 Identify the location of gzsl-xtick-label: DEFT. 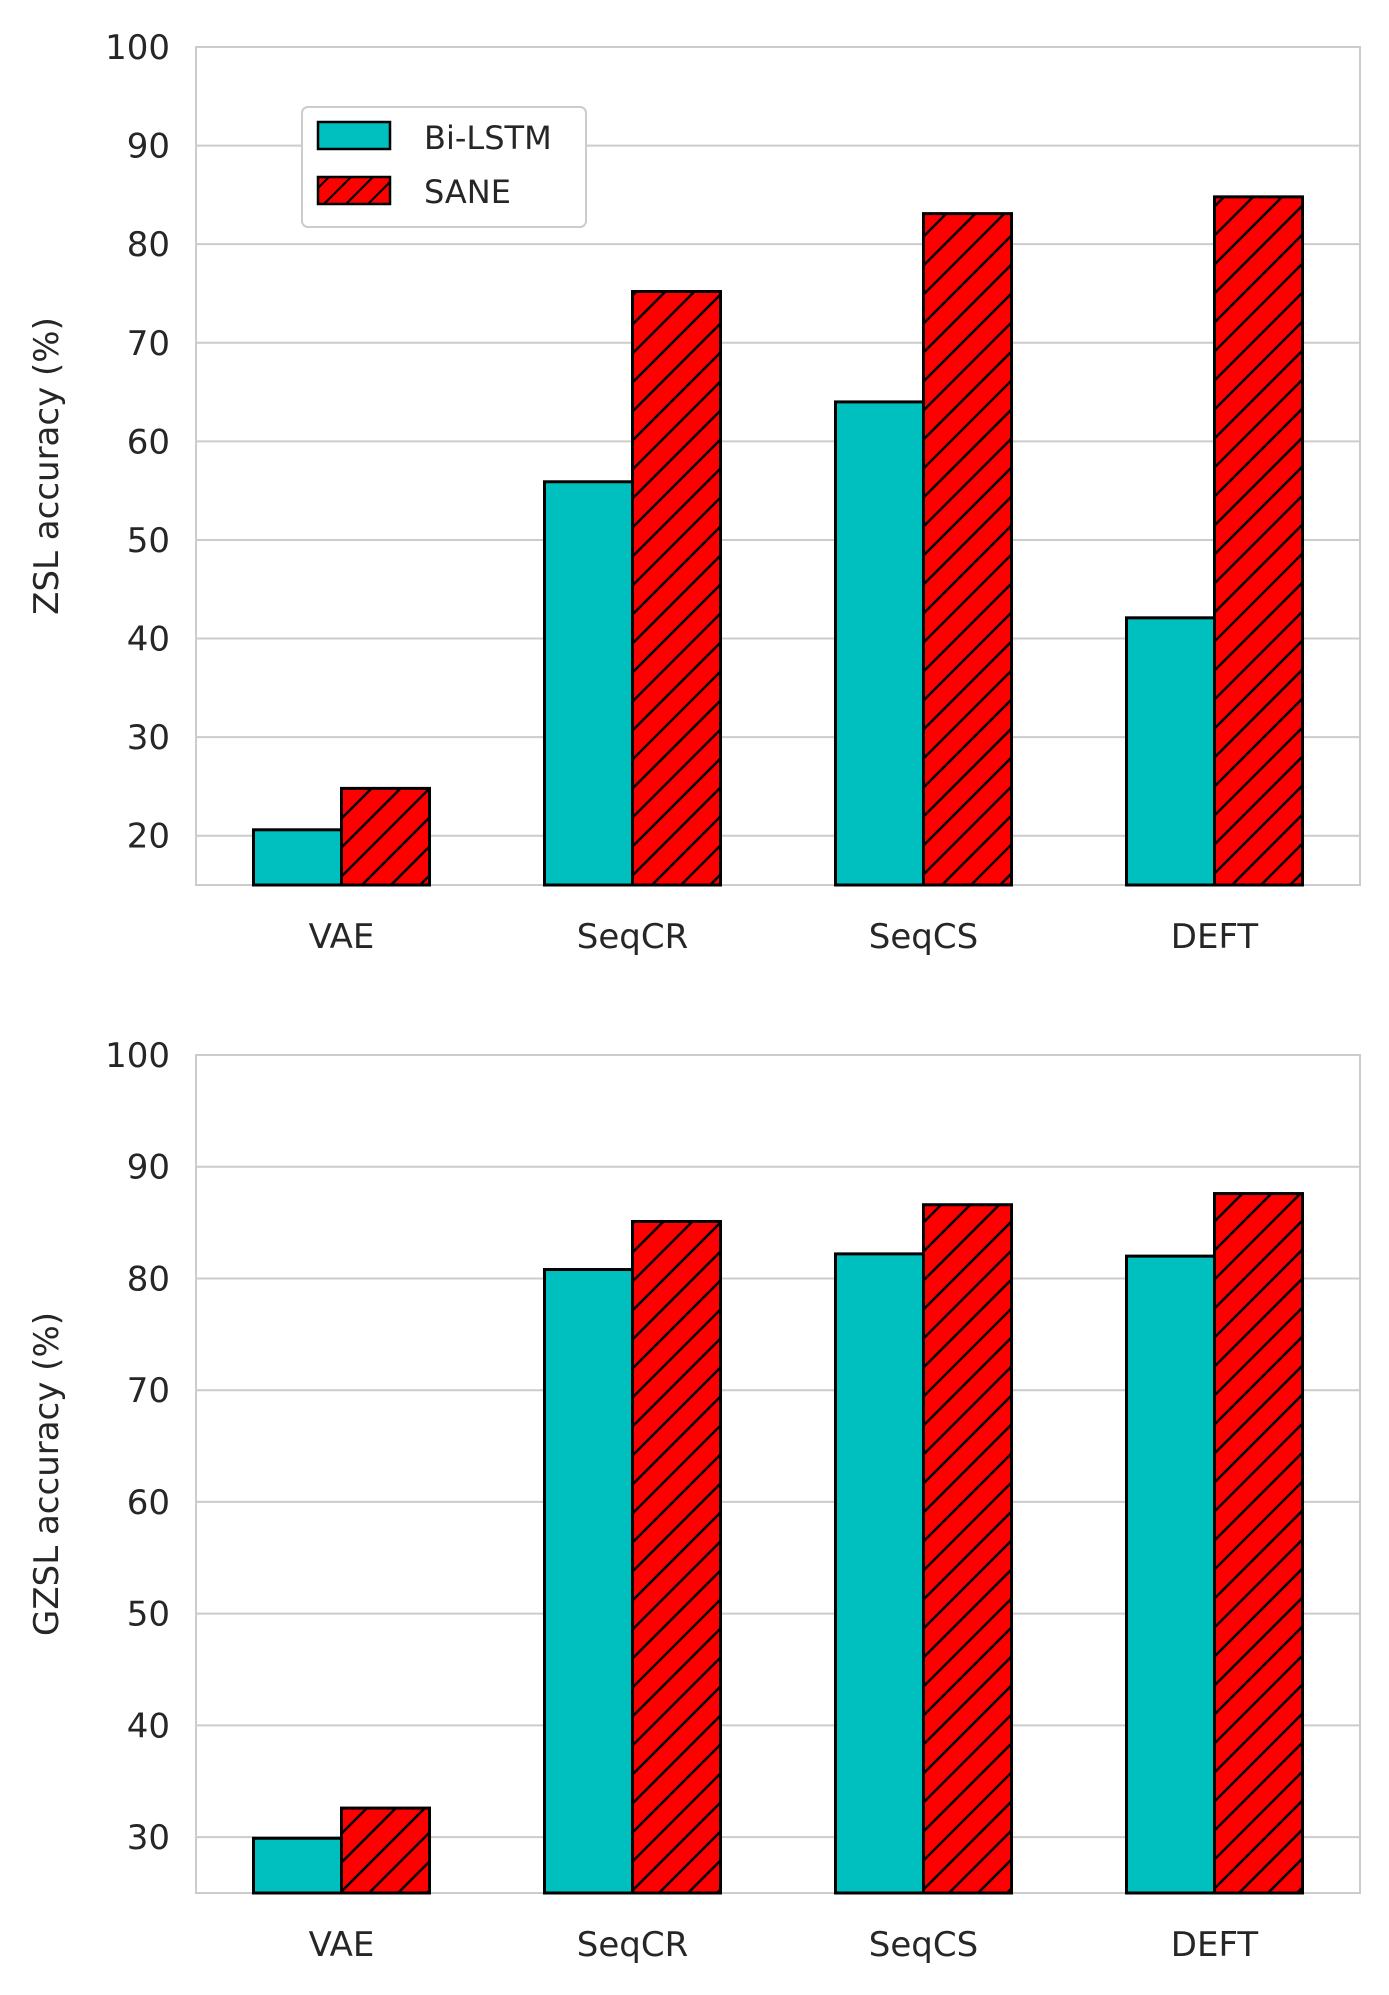
(1215, 1945).